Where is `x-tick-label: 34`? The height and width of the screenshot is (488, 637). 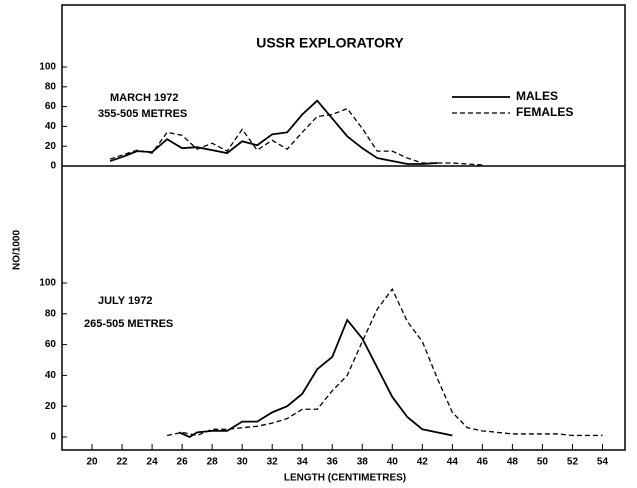 x-tick-label: 34 is located at coordinates (303, 462).